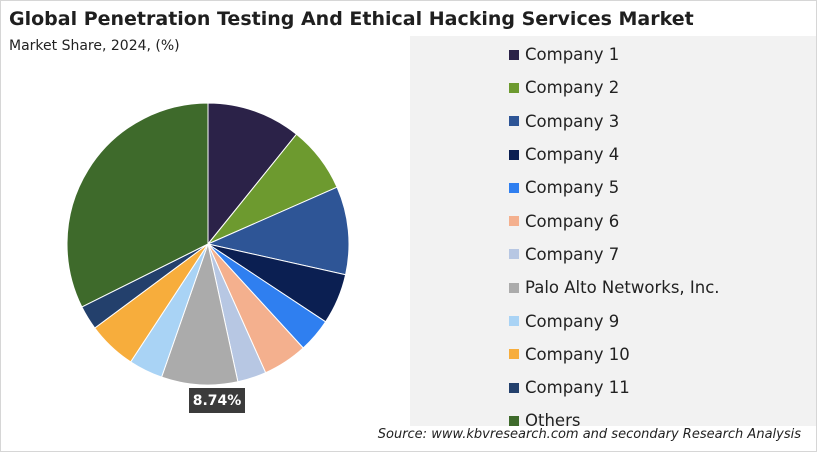 This screenshot has width=817, height=452. Describe the element at coordinates (622, 288) in the screenshot. I see `legend-label: Palo Alto Networks, Inc.` at that location.